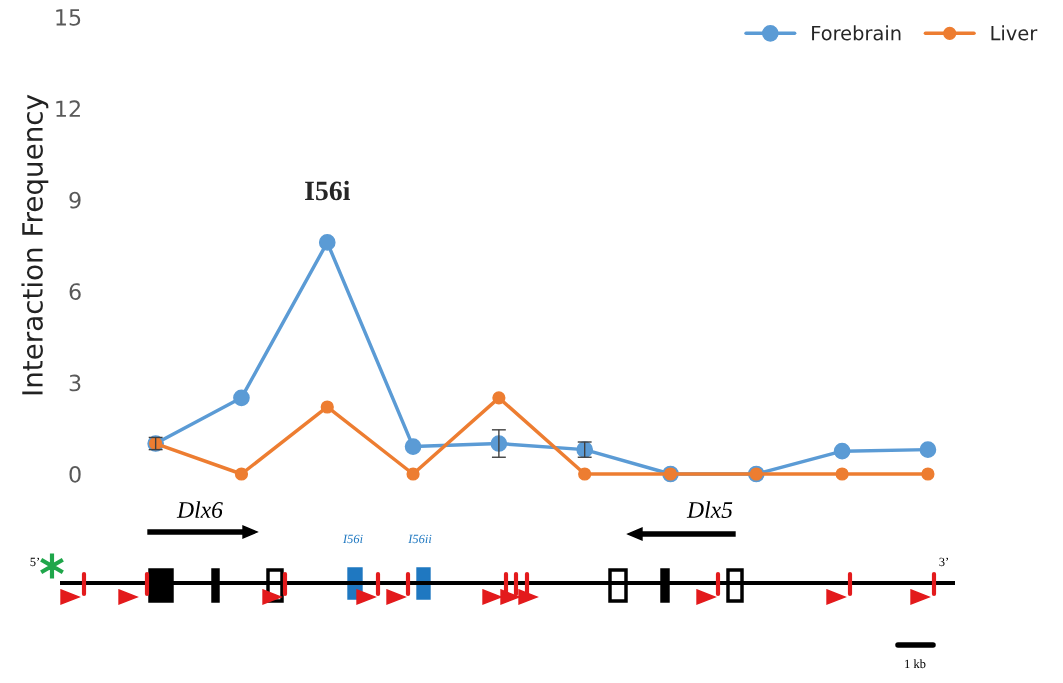  What do you see at coordinates (328, 190) in the screenshot?
I see `annotation: I56i` at bounding box center [328, 190].